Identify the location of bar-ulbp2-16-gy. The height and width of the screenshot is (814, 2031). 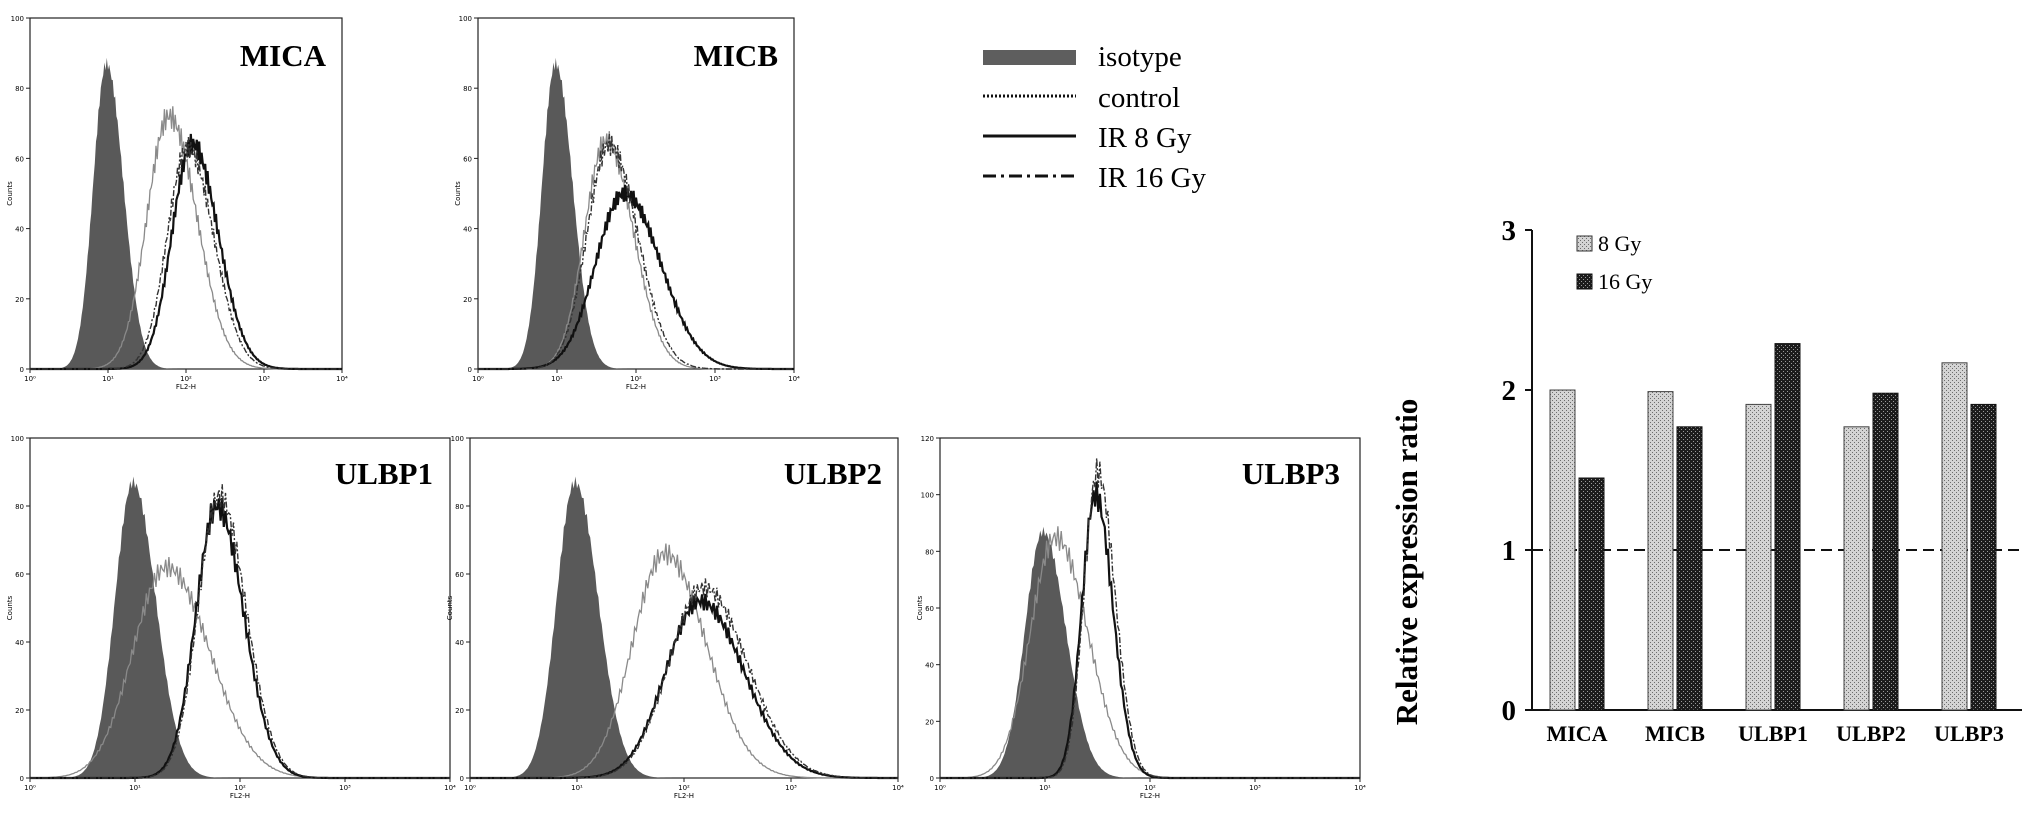
(1885, 551).